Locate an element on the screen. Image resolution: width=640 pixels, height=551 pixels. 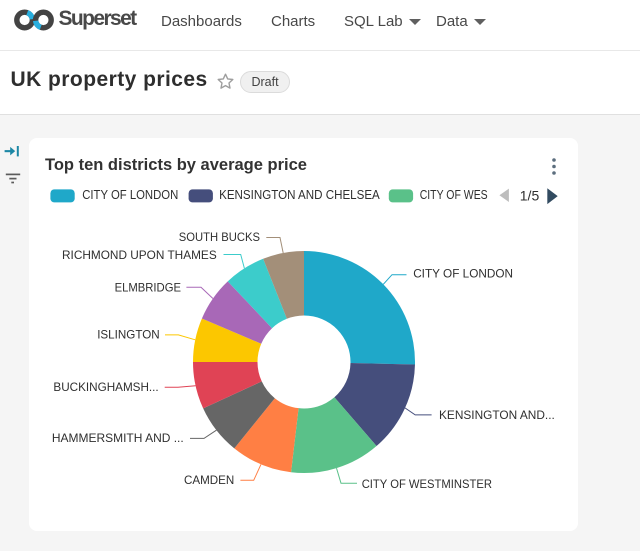
svg-text: RICHMOND UPON THAMES is located at coordinates (139, 255).